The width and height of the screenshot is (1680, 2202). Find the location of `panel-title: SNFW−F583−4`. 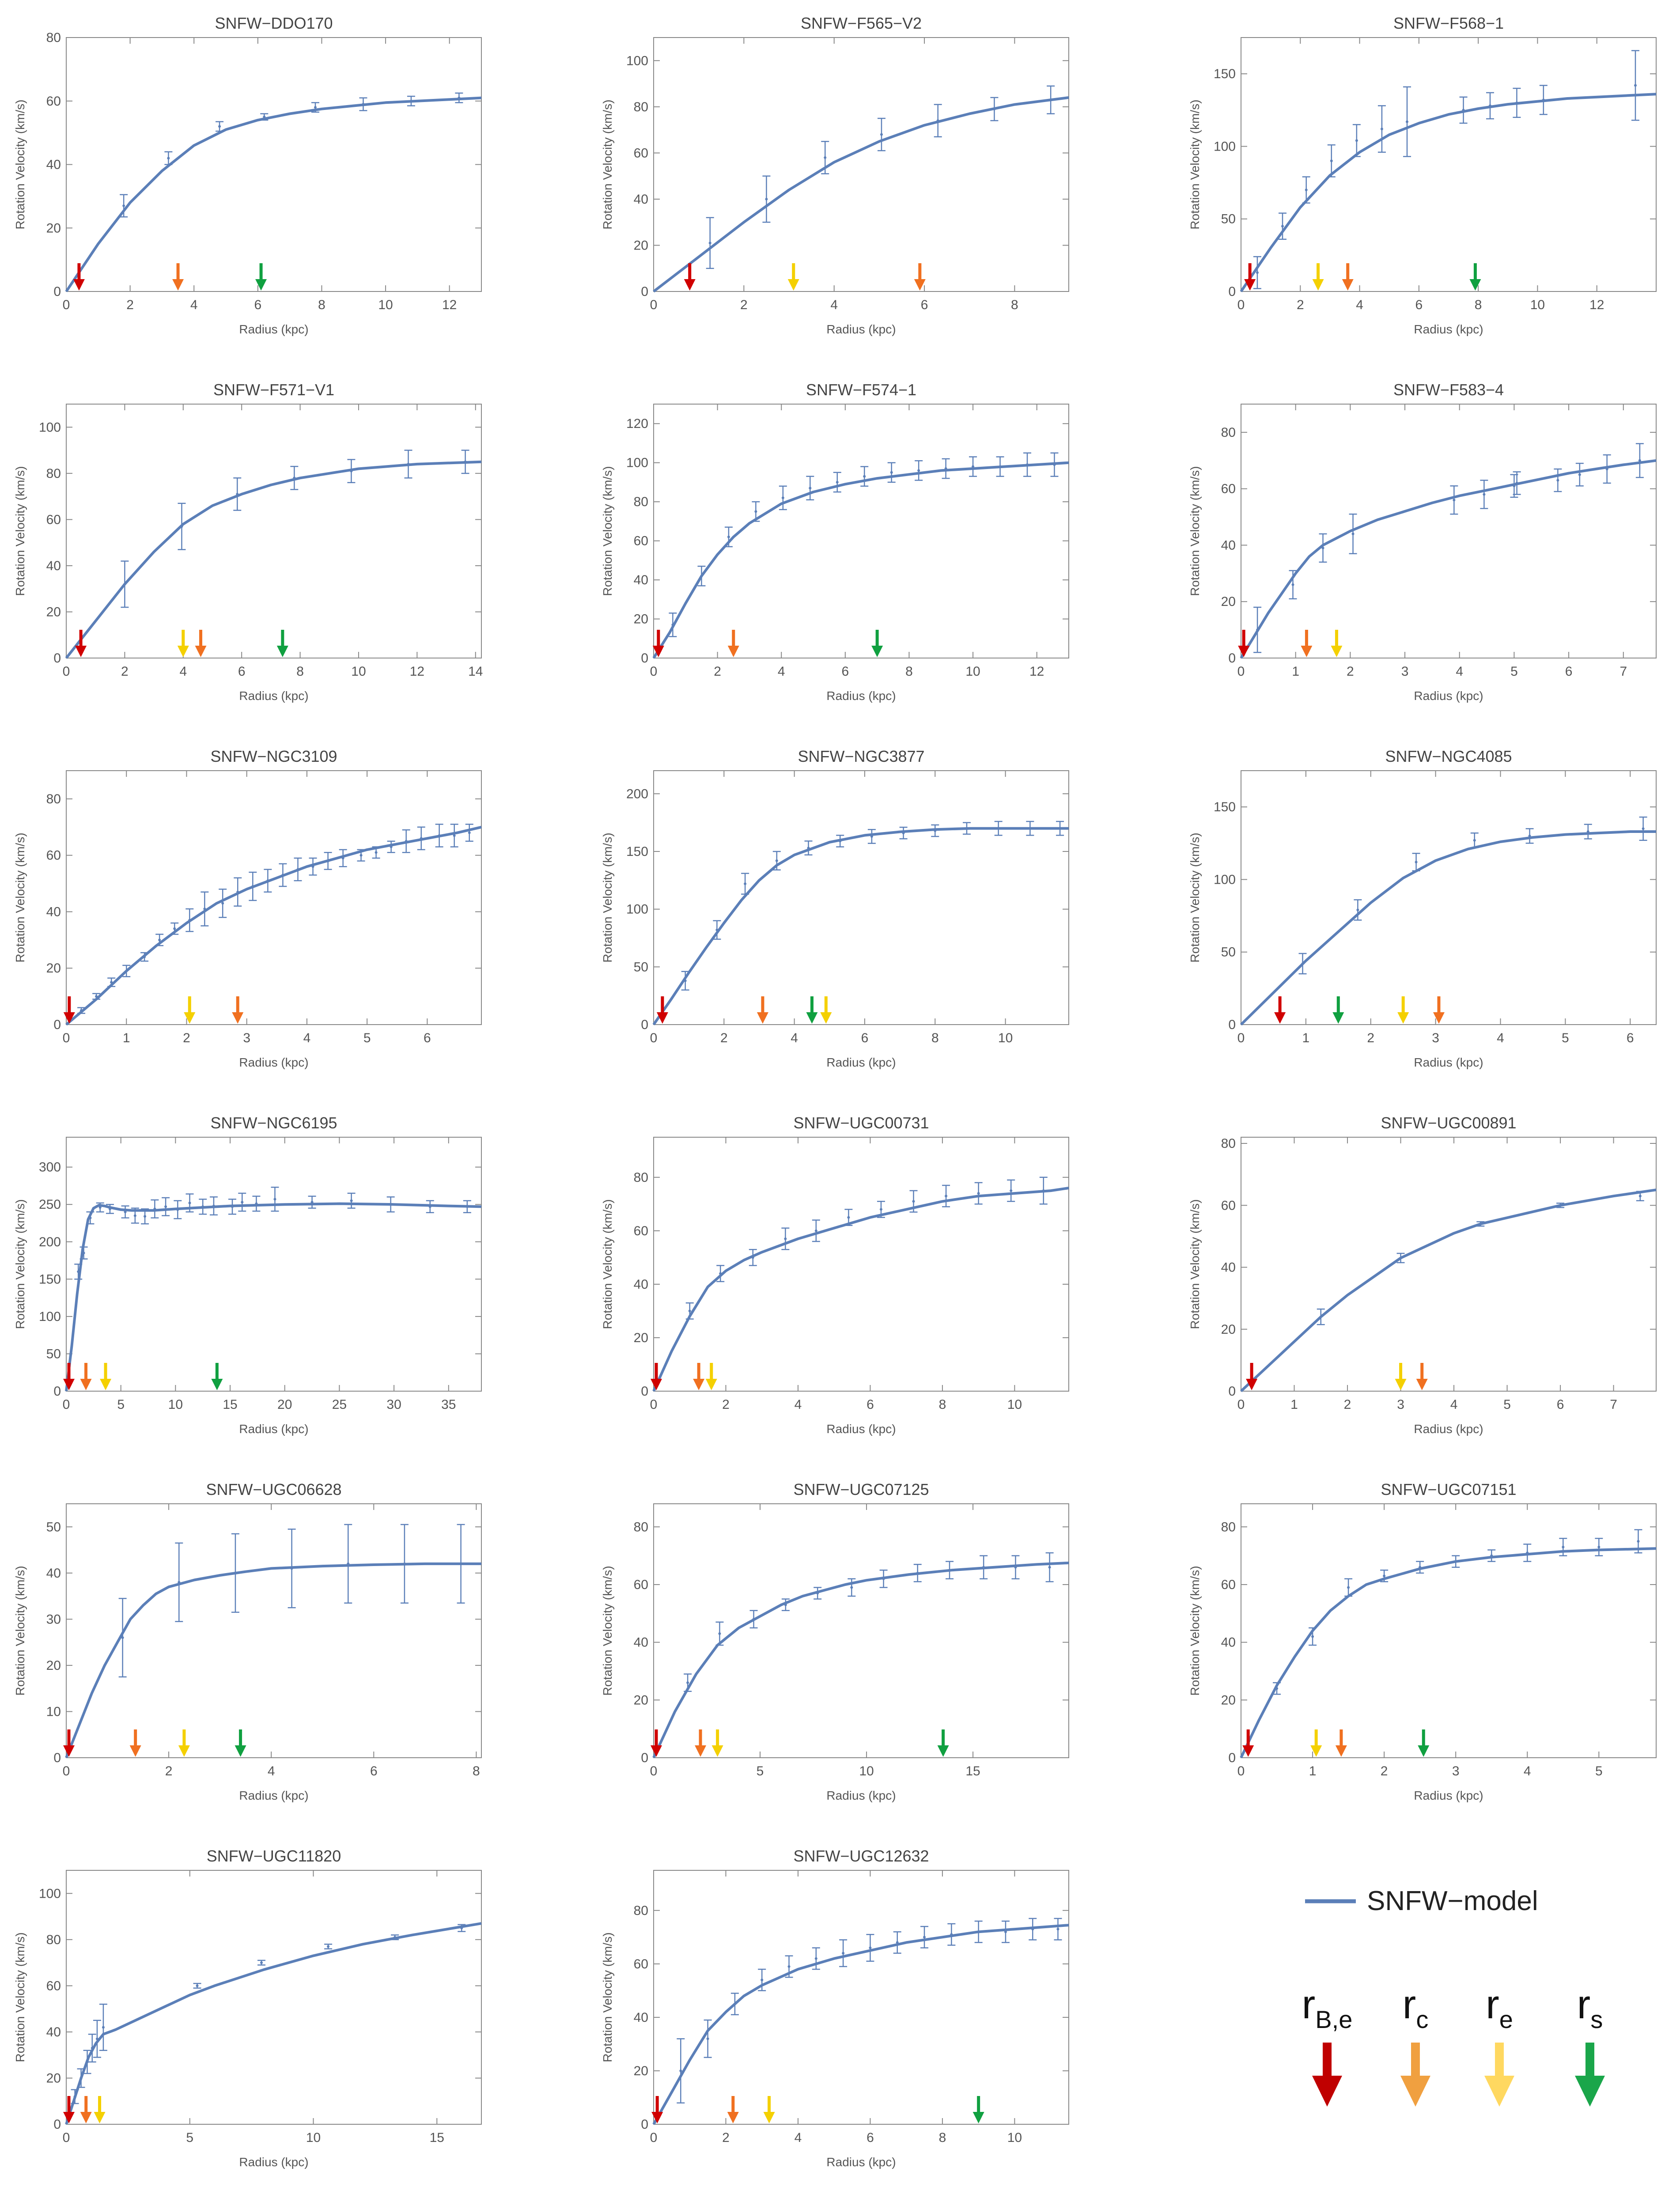

panel-title: SNFW−F583−4 is located at coordinates (1448, 390).